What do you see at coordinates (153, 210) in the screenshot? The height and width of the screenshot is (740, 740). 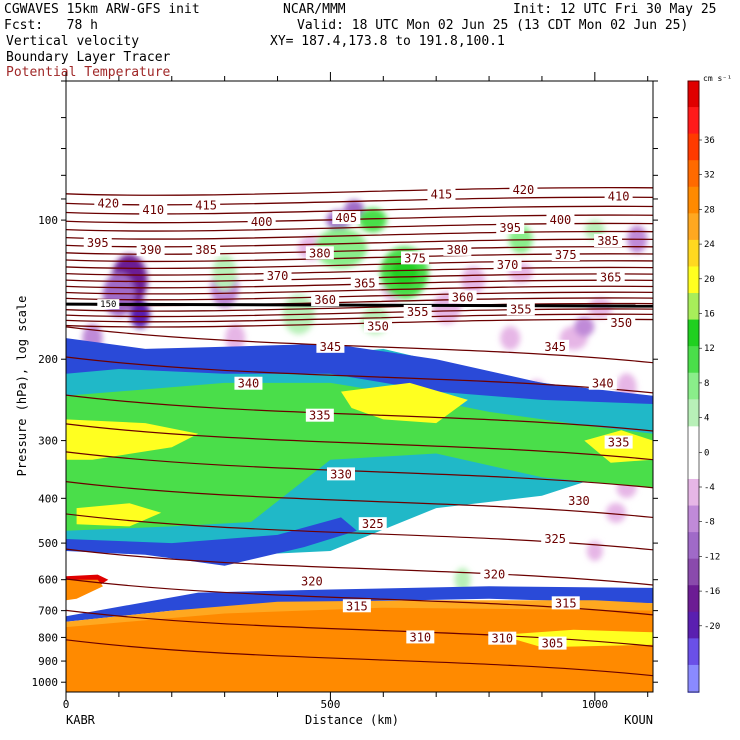 I see `theta-label: 410` at bounding box center [153, 210].